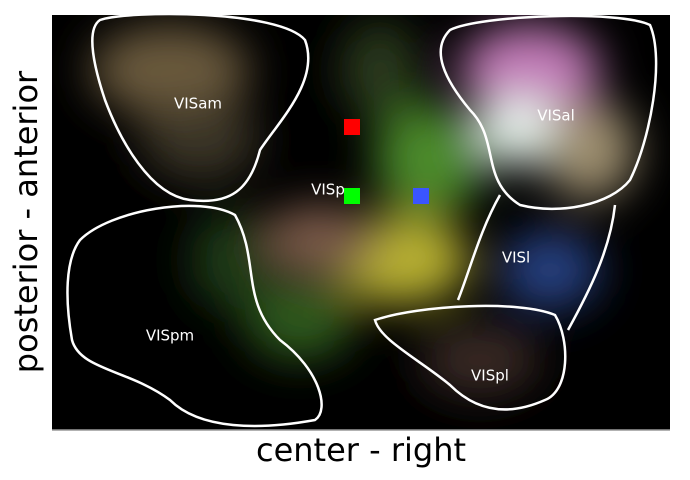  I want to click on y-axis-label: posterior - anterior, so click(26, 221).